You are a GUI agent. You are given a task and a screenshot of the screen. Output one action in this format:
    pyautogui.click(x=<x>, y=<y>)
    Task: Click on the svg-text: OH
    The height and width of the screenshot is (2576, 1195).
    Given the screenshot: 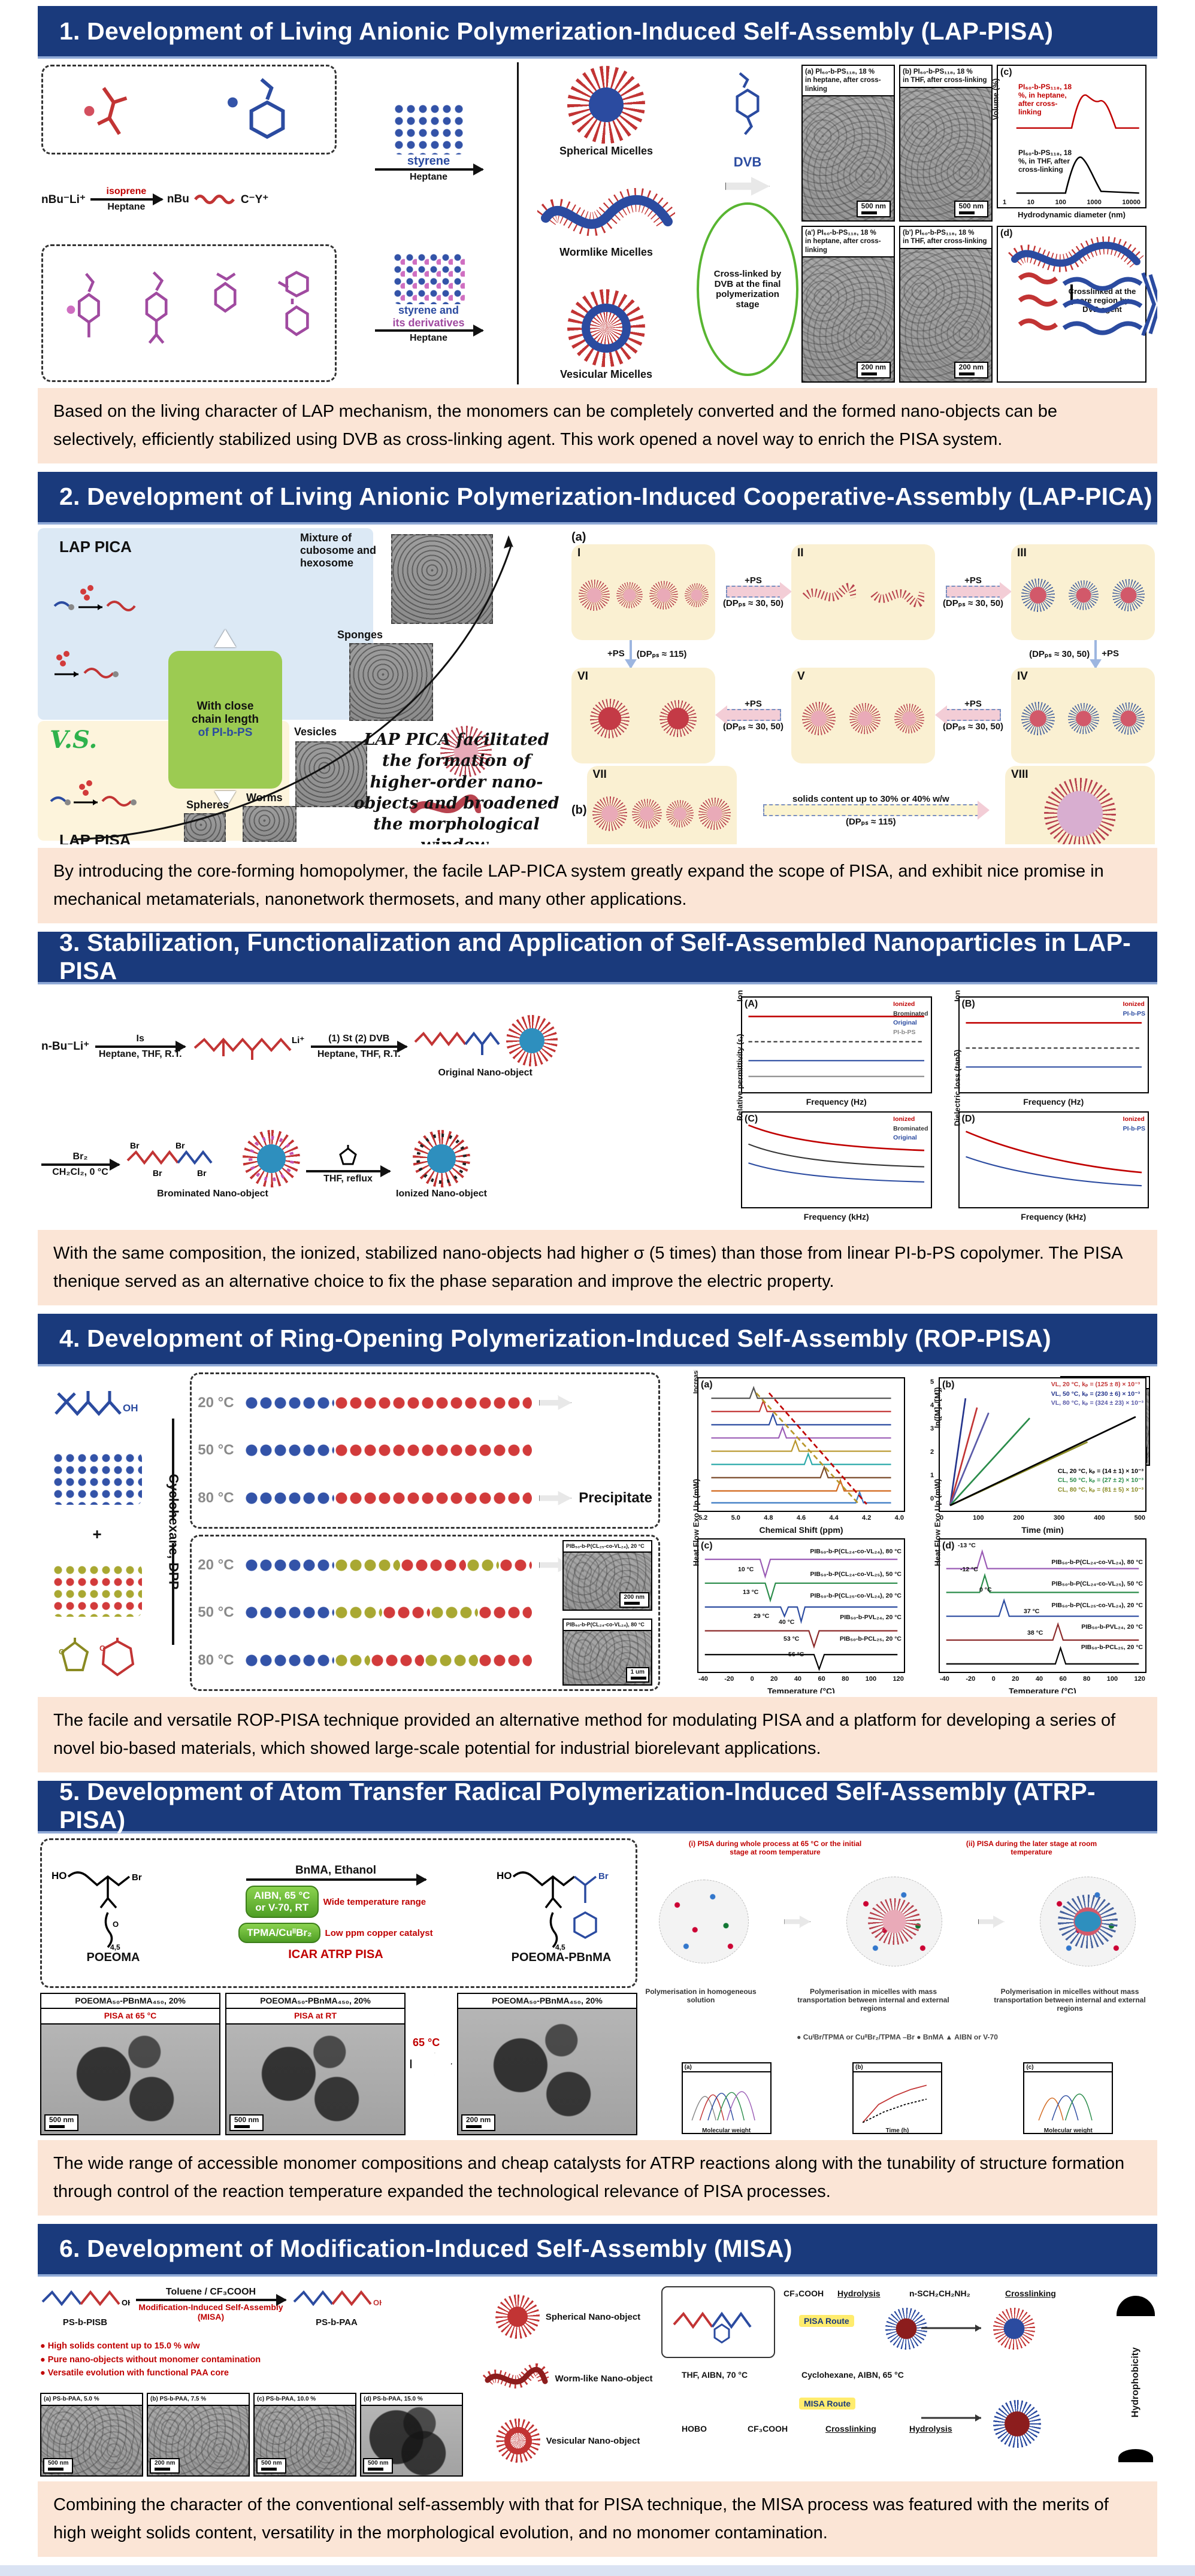 What is the action you would take?
    pyautogui.click(x=377, y=2302)
    